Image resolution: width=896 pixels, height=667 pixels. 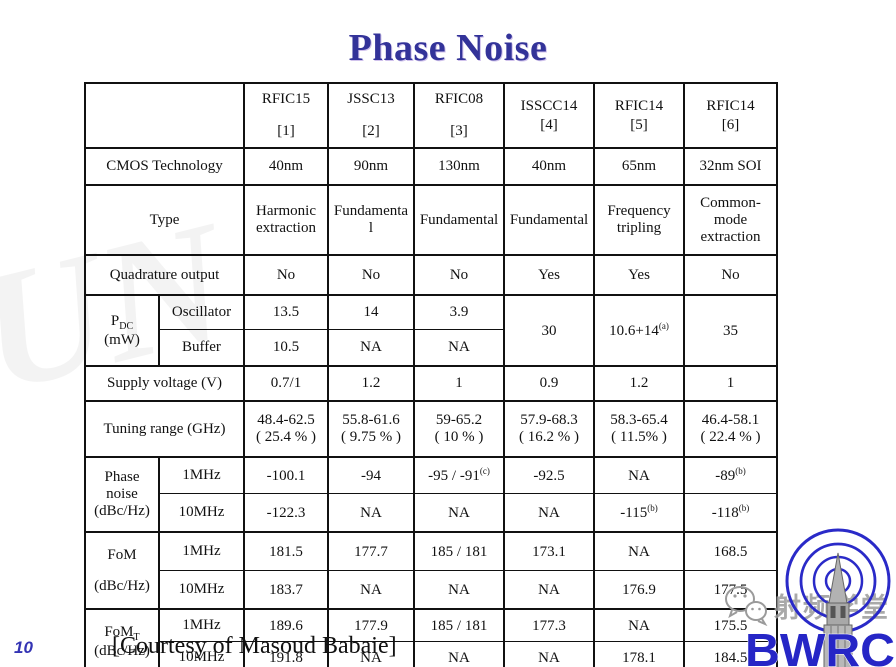 I want to click on pdc-symbol: PDC, so click(x=122, y=322).